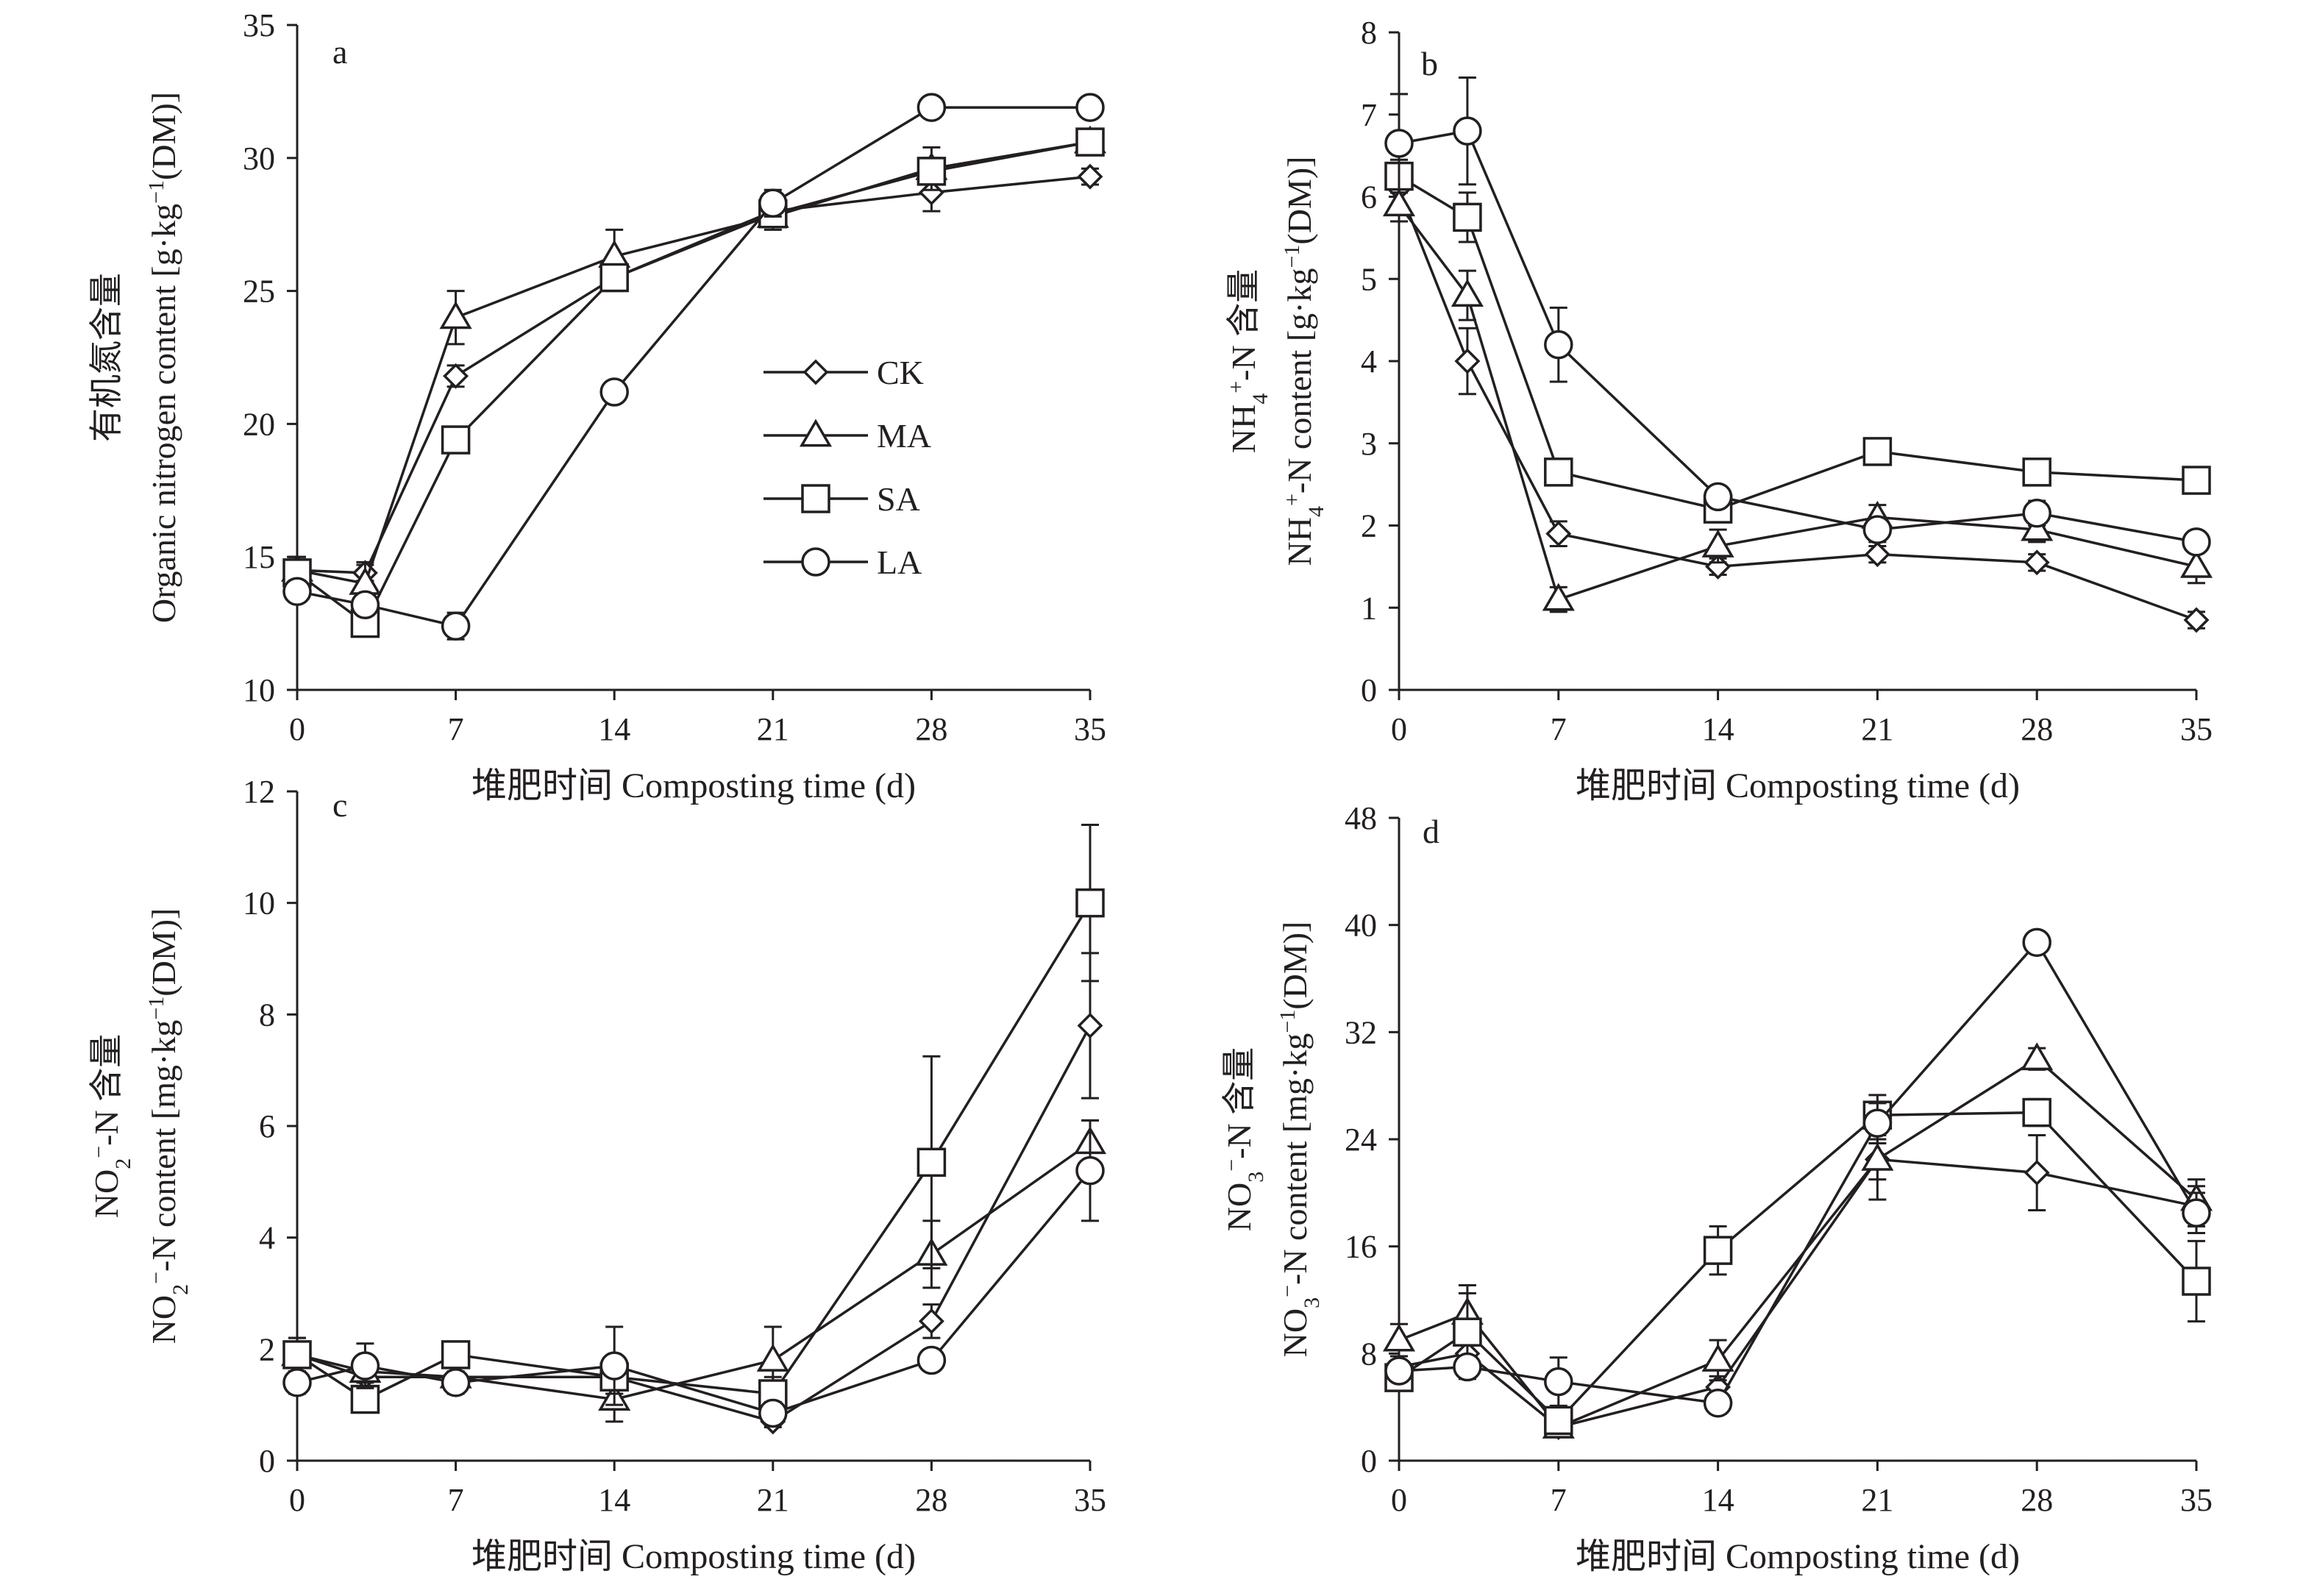 This screenshot has height=1596, width=2317. What do you see at coordinates (106, 357) in the screenshot?
I see `y-axis-label-cn: 有机氮含量` at bounding box center [106, 357].